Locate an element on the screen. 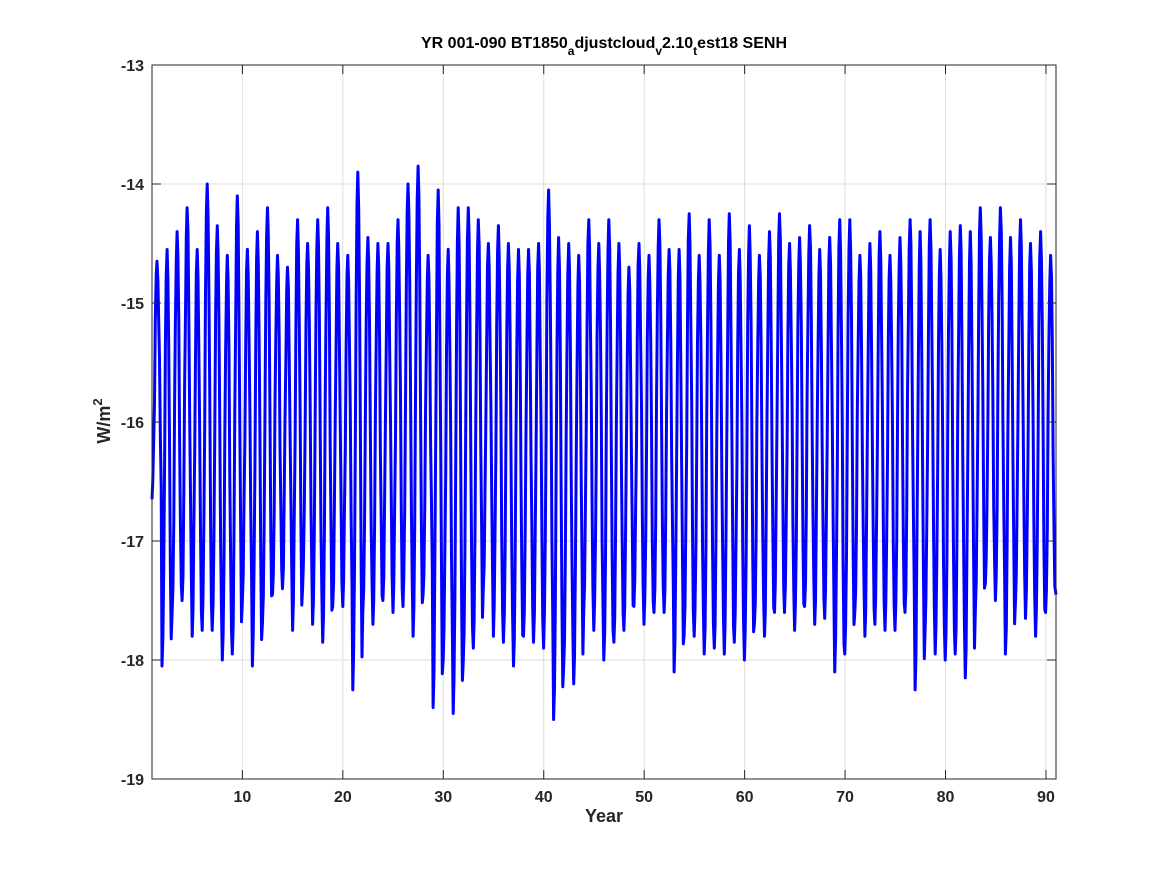 This screenshot has width=1167, height=875. x-tick-label: 70 is located at coordinates (845, 797).